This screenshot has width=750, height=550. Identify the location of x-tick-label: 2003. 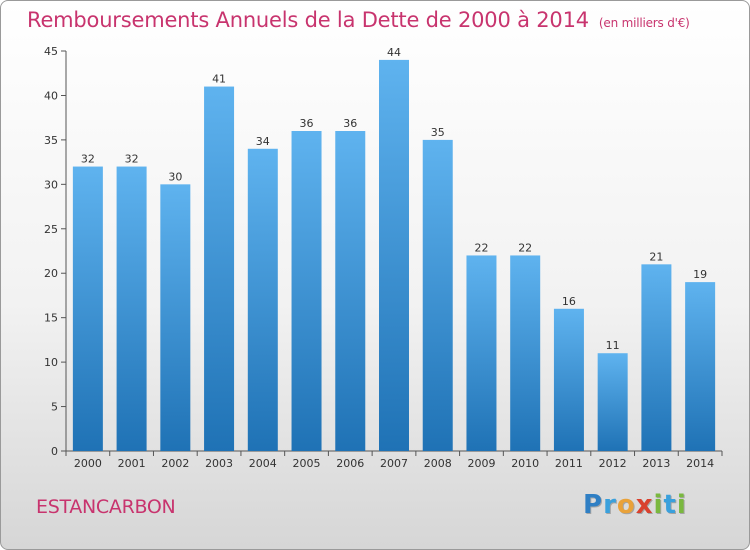
(219, 463).